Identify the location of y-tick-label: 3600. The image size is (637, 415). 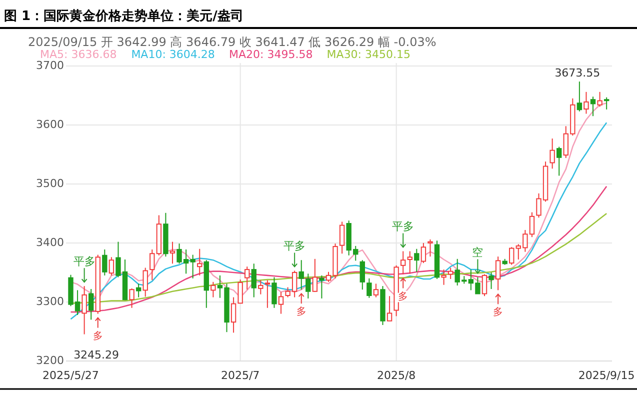
(50, 124).